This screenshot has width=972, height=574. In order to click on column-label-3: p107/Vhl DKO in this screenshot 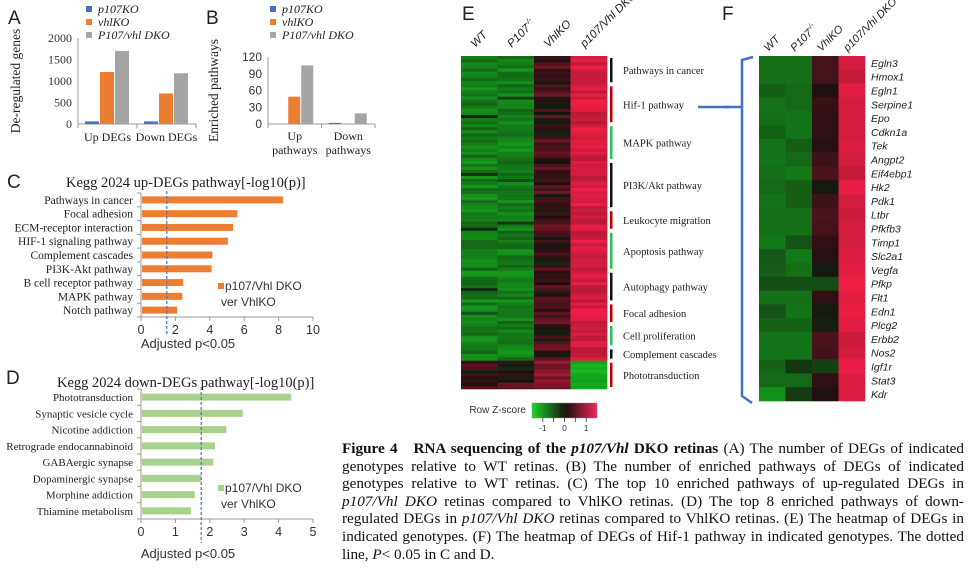, I will do `click(608, 25)`.